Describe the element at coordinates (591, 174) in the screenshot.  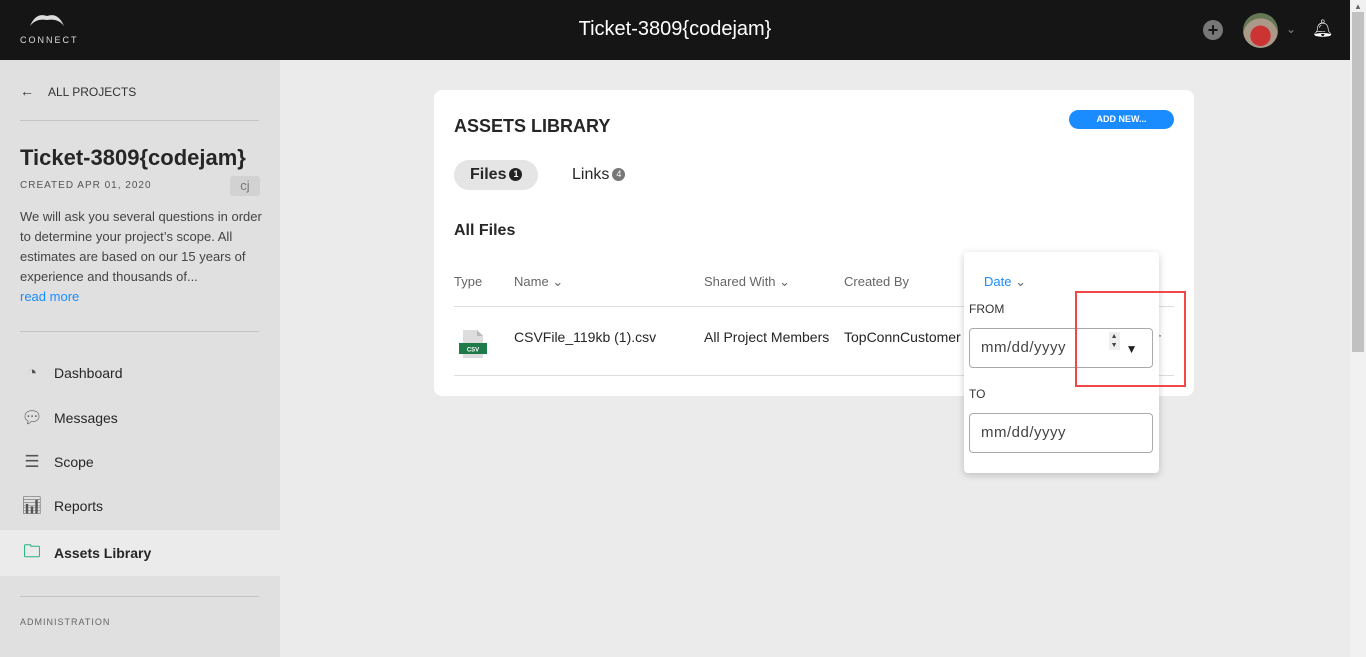
I see `tab-label: Links` at that location.